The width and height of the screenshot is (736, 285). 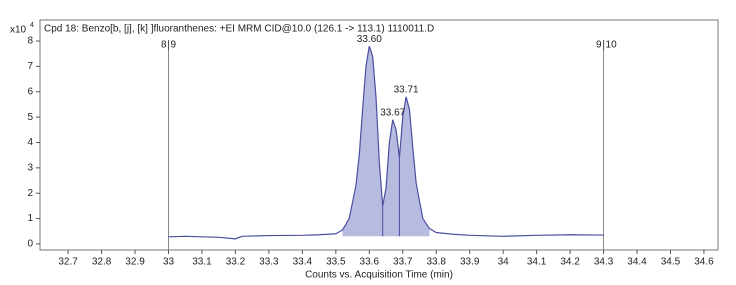 What do you see at coordinates (135, 262) in the screenshot?
I see `x-tick-label: 32.9` at bounding box center [135, 262].